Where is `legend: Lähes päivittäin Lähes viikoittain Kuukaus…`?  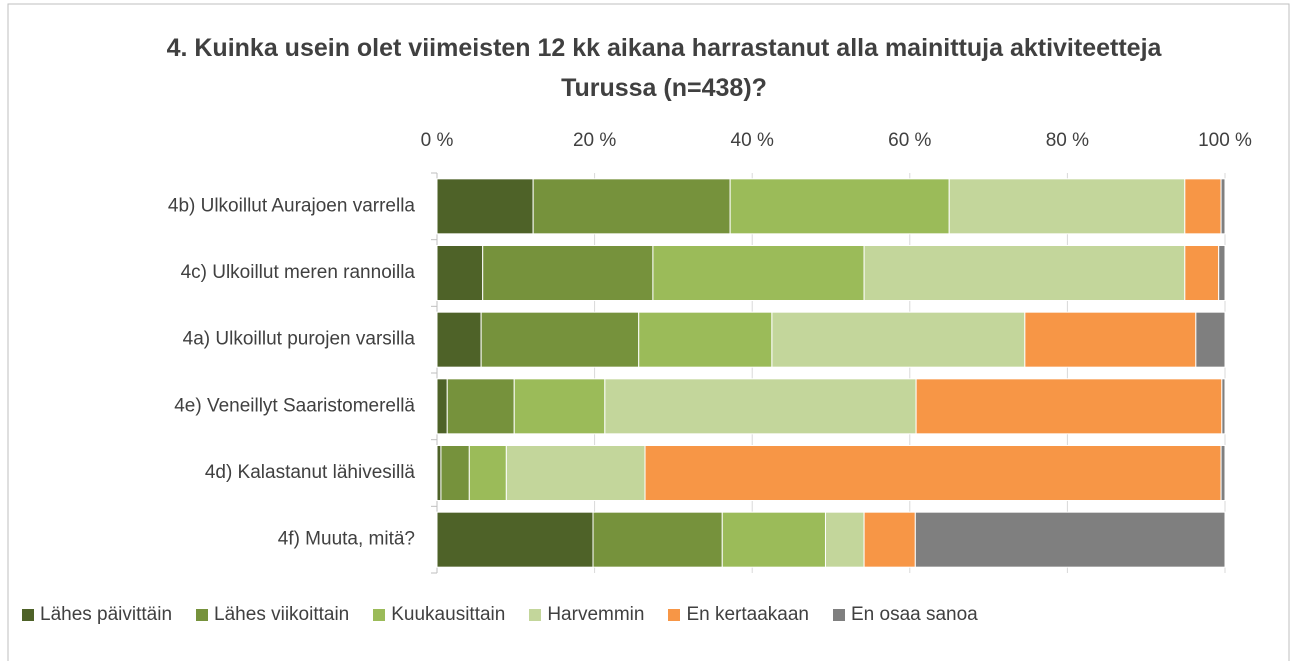
legend: Lähes päivittäin Lähes viikoittain Kuukaus… is located at coordinates (500, 615).